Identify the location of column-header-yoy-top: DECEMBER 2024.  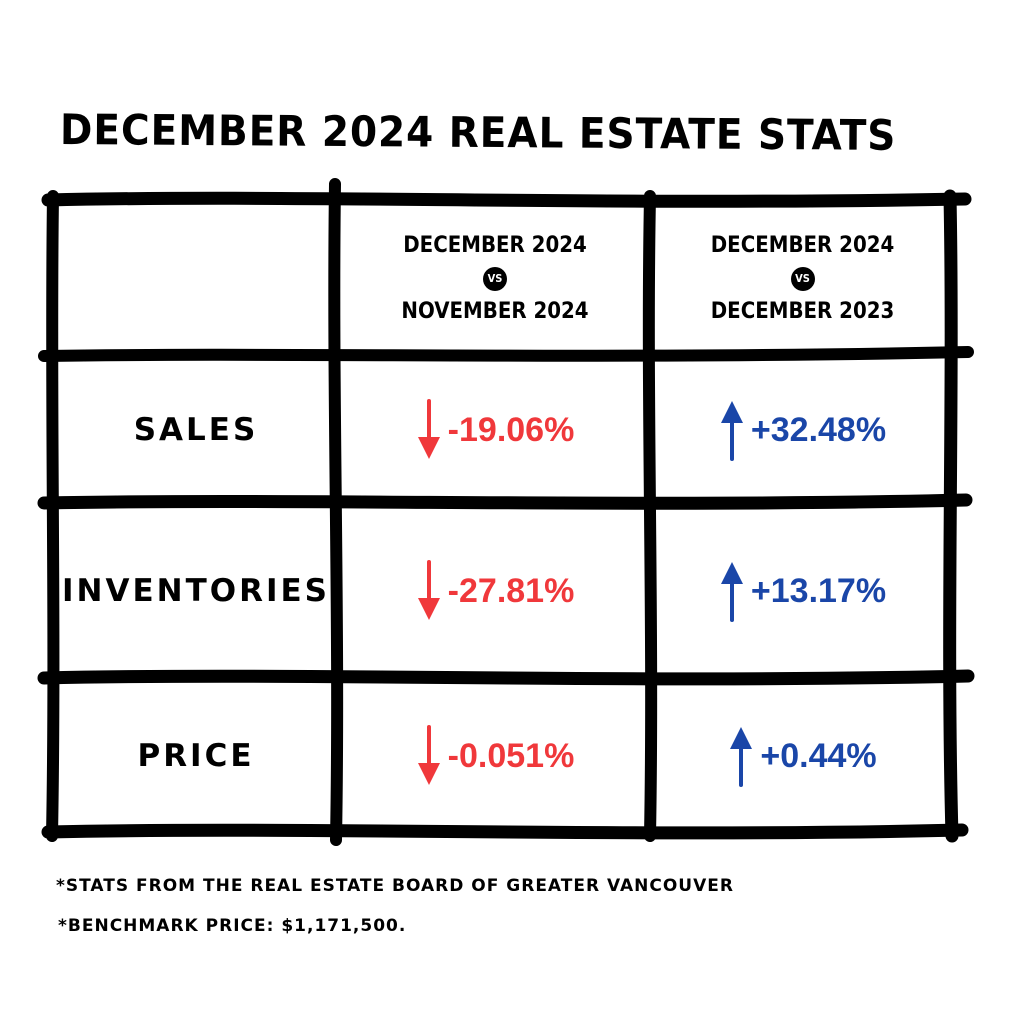
(802, 245).